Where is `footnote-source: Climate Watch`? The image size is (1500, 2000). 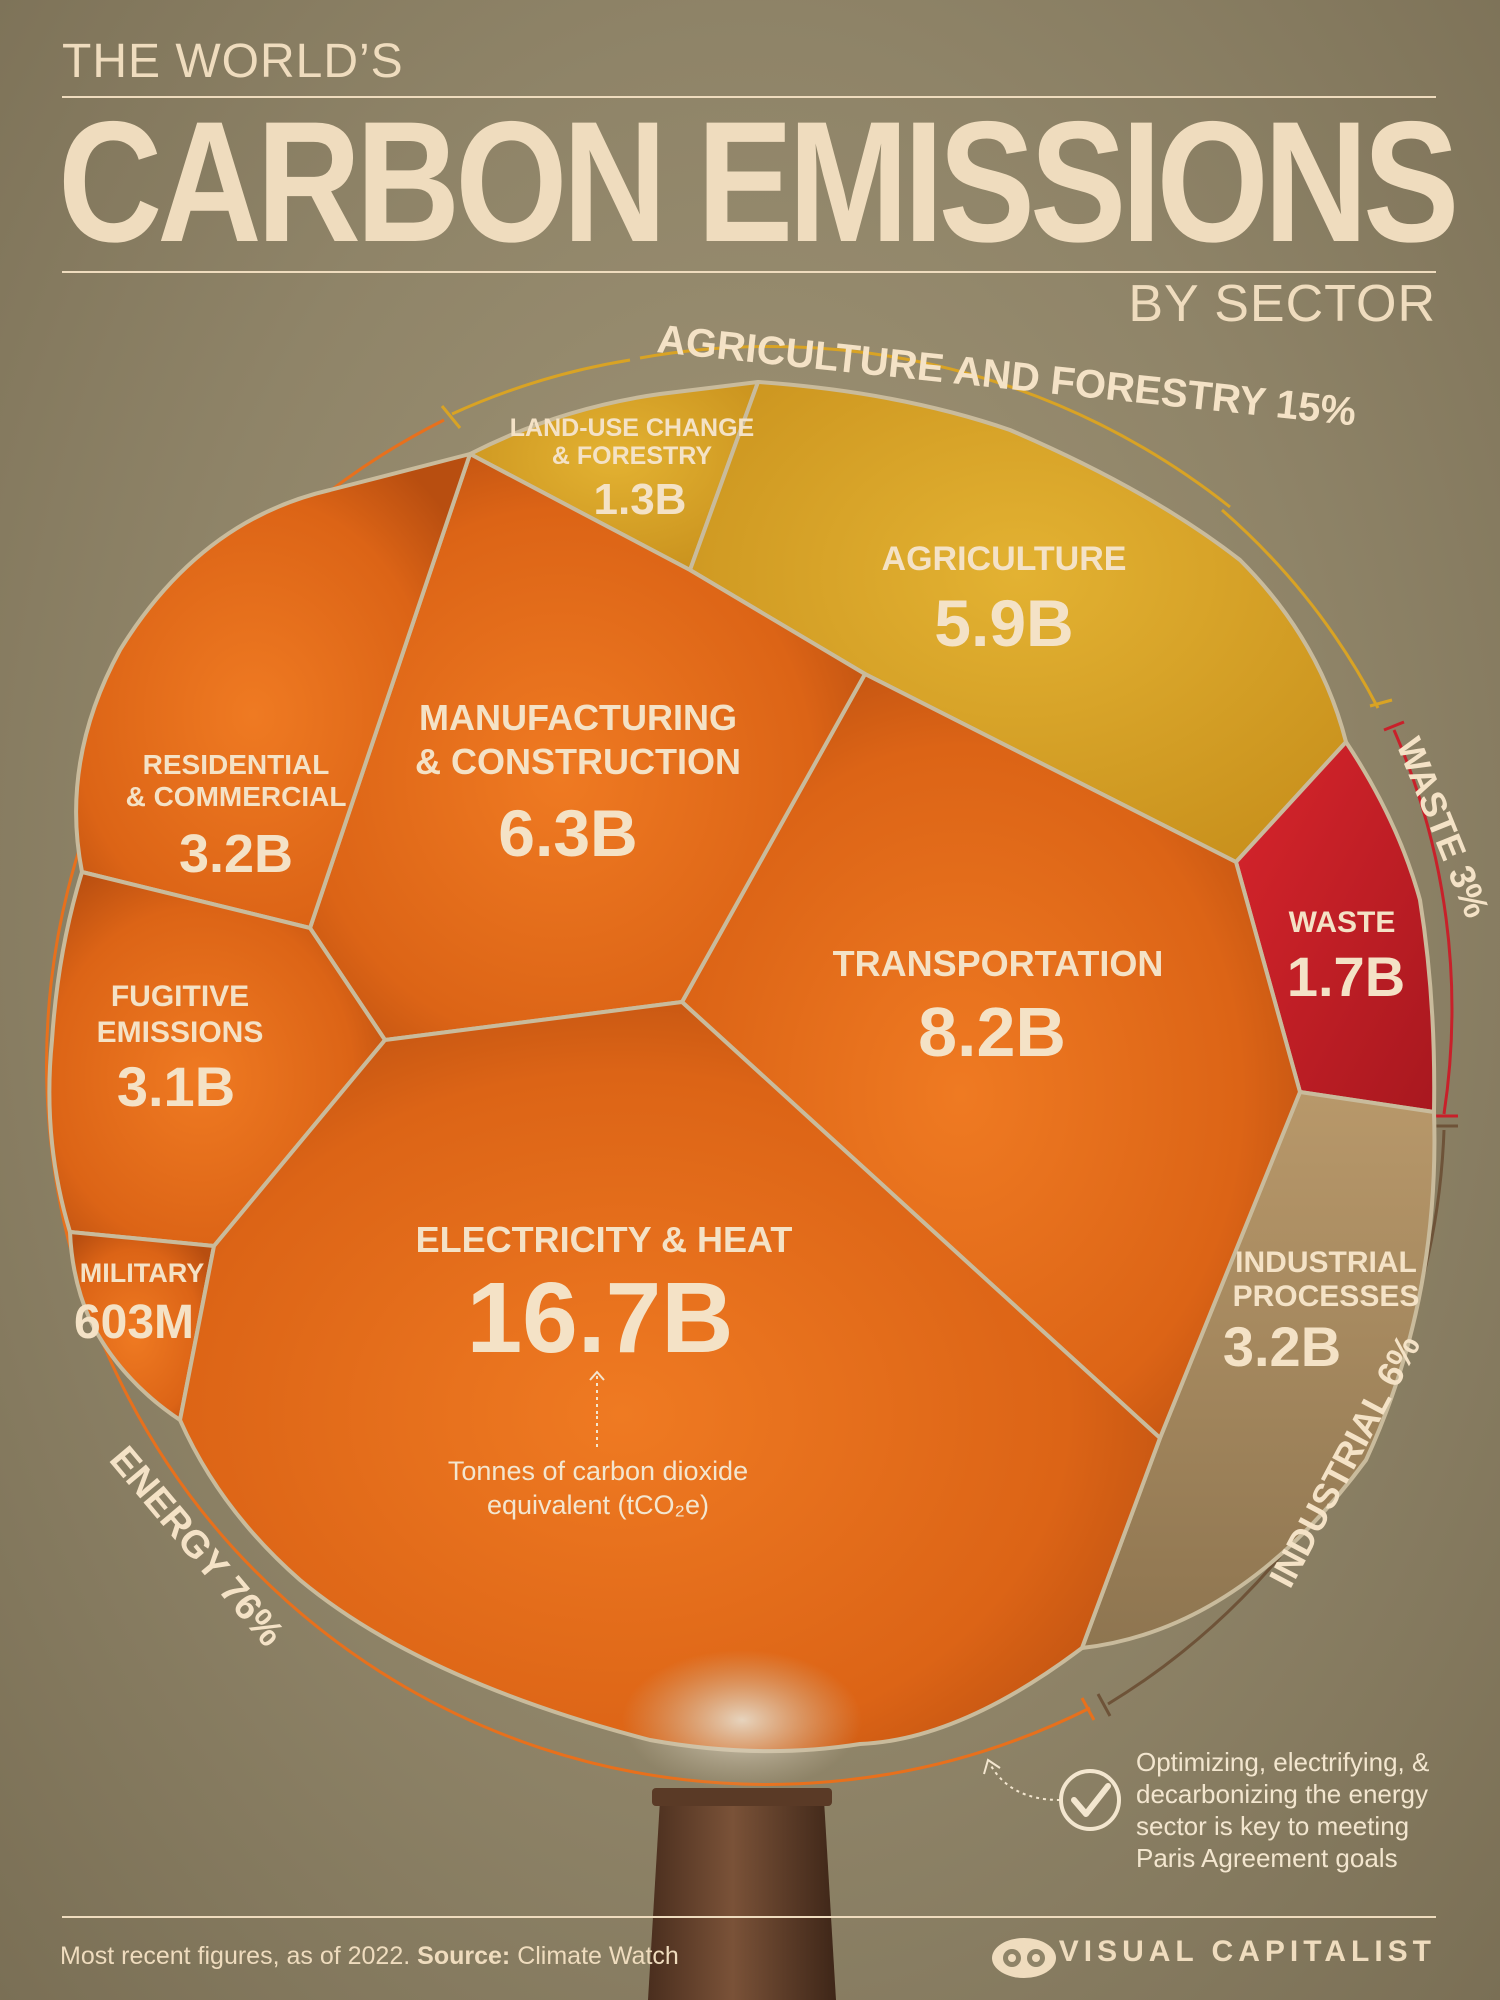 footnote-source: Climate Watch is located at coordinates (598, 1956).